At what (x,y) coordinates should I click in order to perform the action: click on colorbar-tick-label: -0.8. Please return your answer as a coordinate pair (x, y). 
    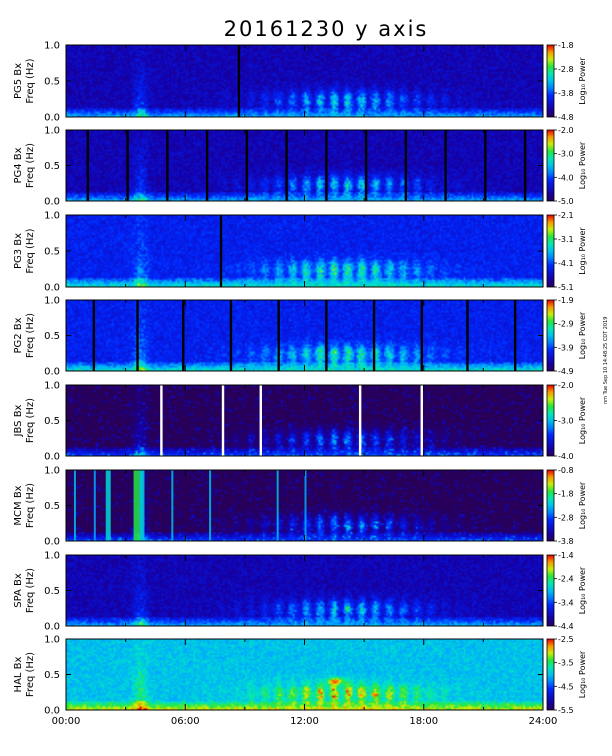
    Looking at the image, I should click on (566, 470).